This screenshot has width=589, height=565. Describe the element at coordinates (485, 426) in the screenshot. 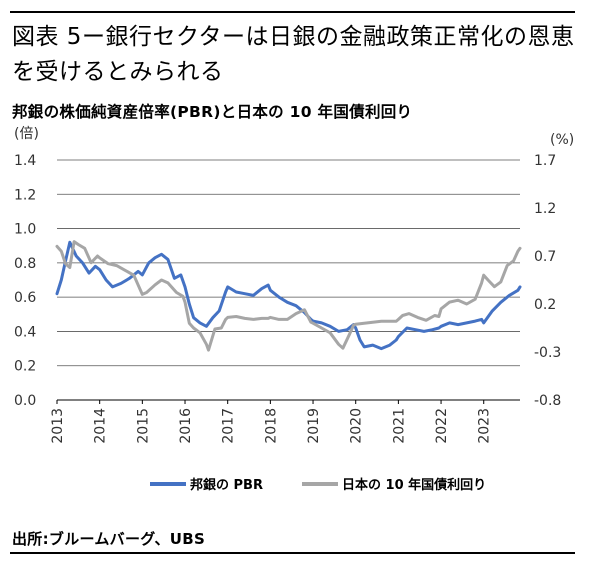

I see `x-tick-label: 2023` at that location.